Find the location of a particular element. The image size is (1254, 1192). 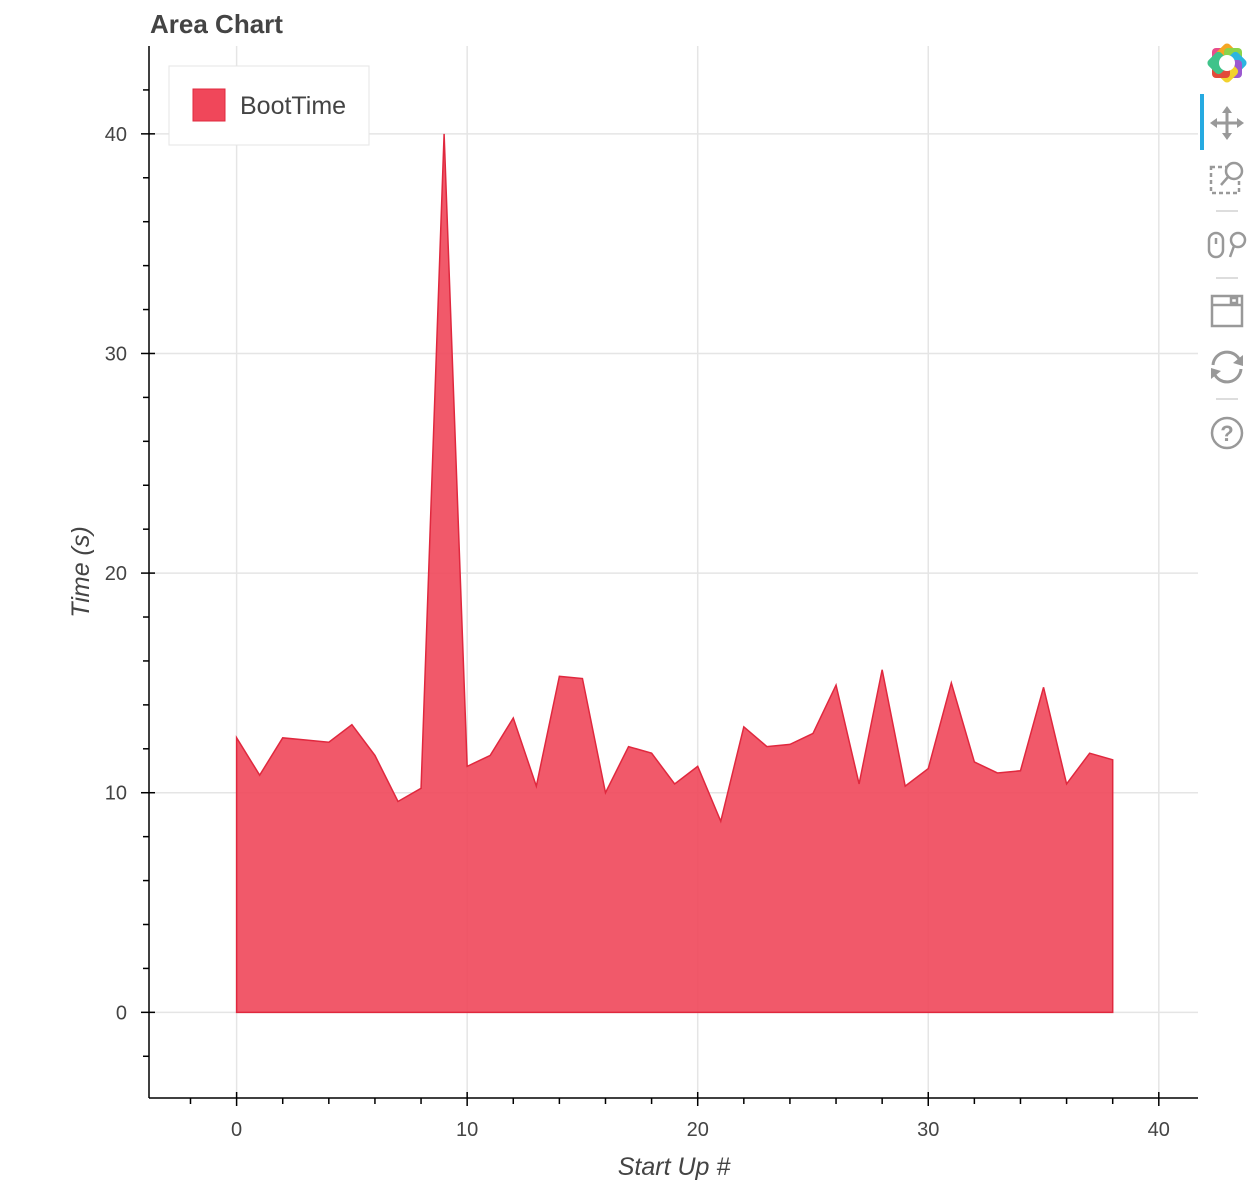

x-tick-label: 40 is located at coordinates (1159, 1130).